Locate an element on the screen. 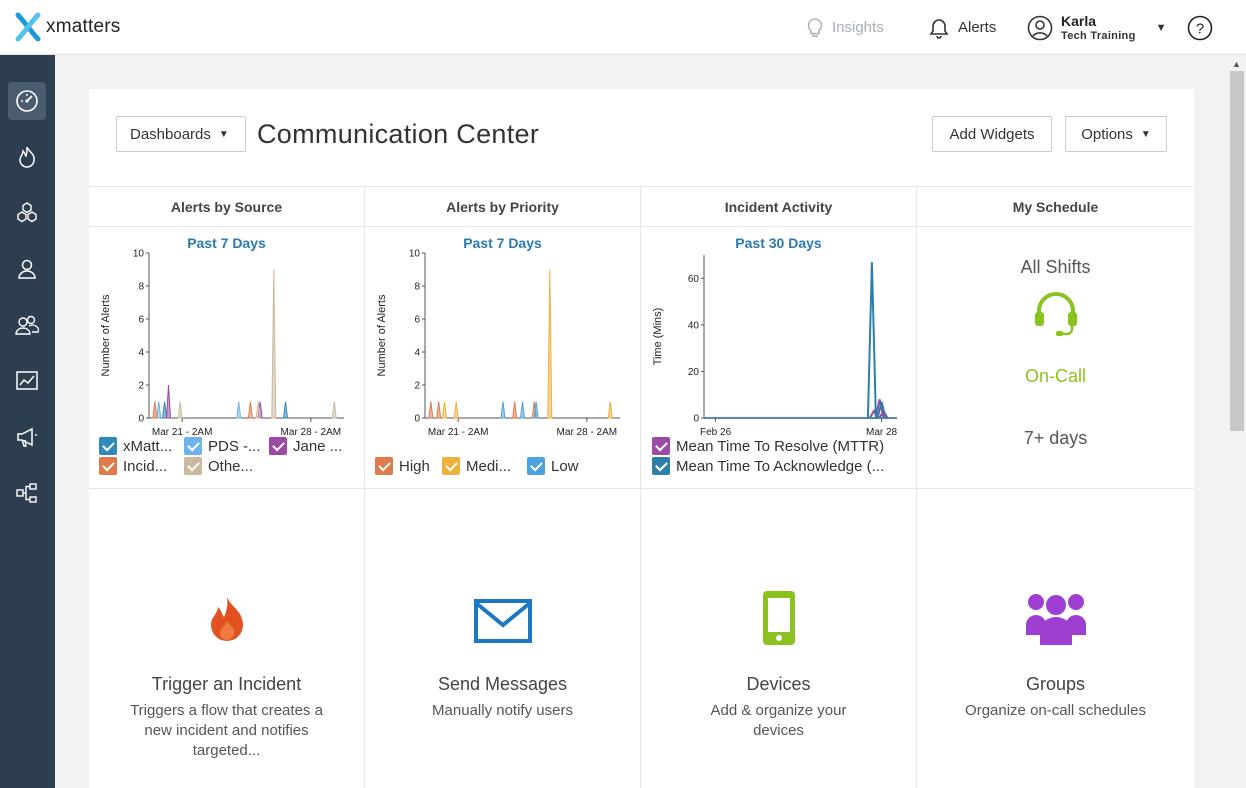  series-line is located at coordinates (871, 340).